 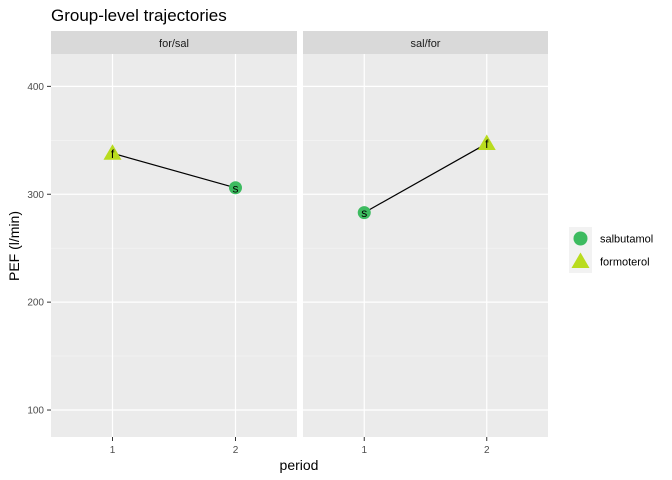 What do you see at coordinates (35, 195) in the screenshot?
I see `y-tick-label: 300` at bounding box center [35, 195].